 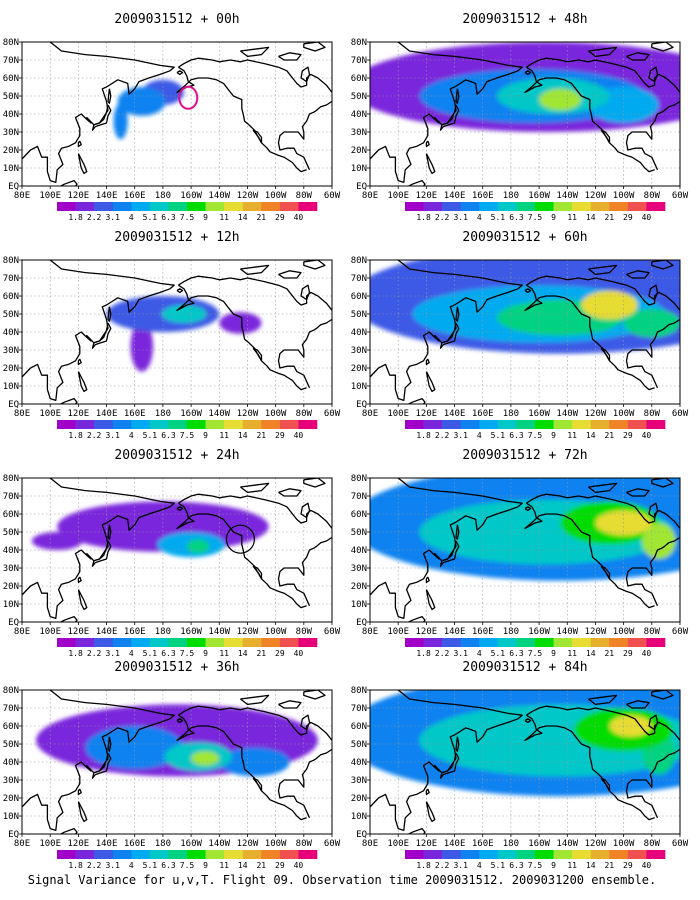 What do you see at coordinates (359, 315) in the screenshot?
I see `y-tick-label: 50N` at bounding box center [359, 315].